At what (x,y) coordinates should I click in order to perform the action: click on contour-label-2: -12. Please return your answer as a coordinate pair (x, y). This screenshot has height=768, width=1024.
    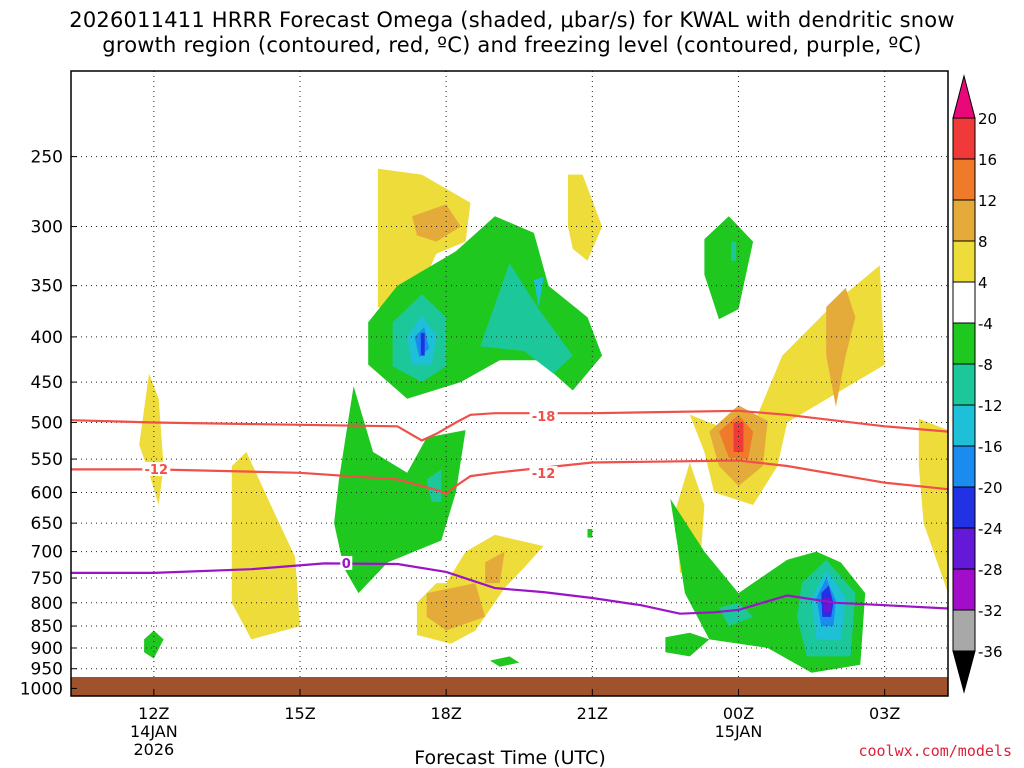
    Looking at the image, I should click on (544, 474).